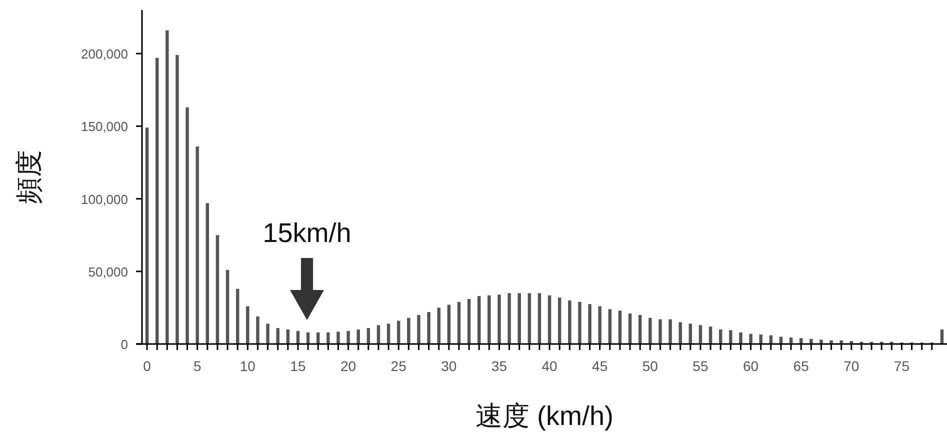  Describe the element at coordinates (902, 366) in the screenshot. I see `x-tick-label: 75` at that location.